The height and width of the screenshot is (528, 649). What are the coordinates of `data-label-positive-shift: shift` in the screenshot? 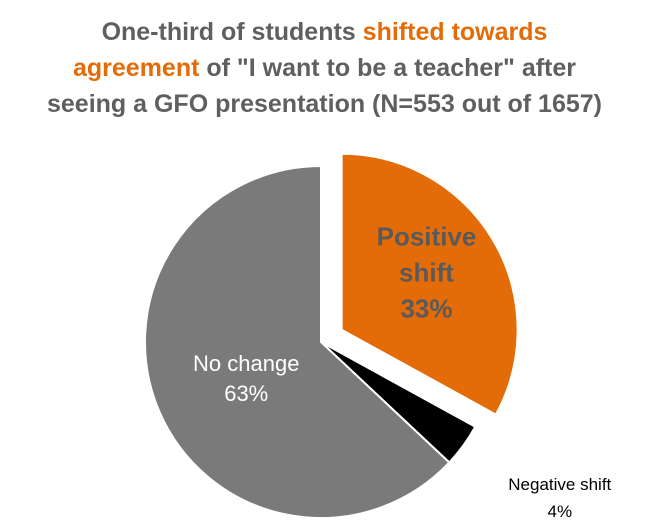 It's located at (426, 273).